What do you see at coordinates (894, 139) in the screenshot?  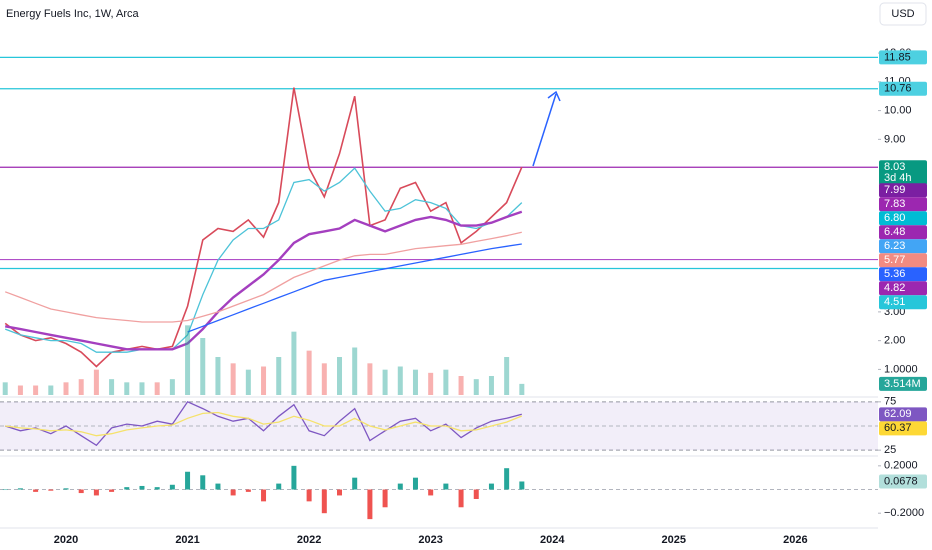 I see `y-tick-label: 9.00` at bounding box center [894, 139].